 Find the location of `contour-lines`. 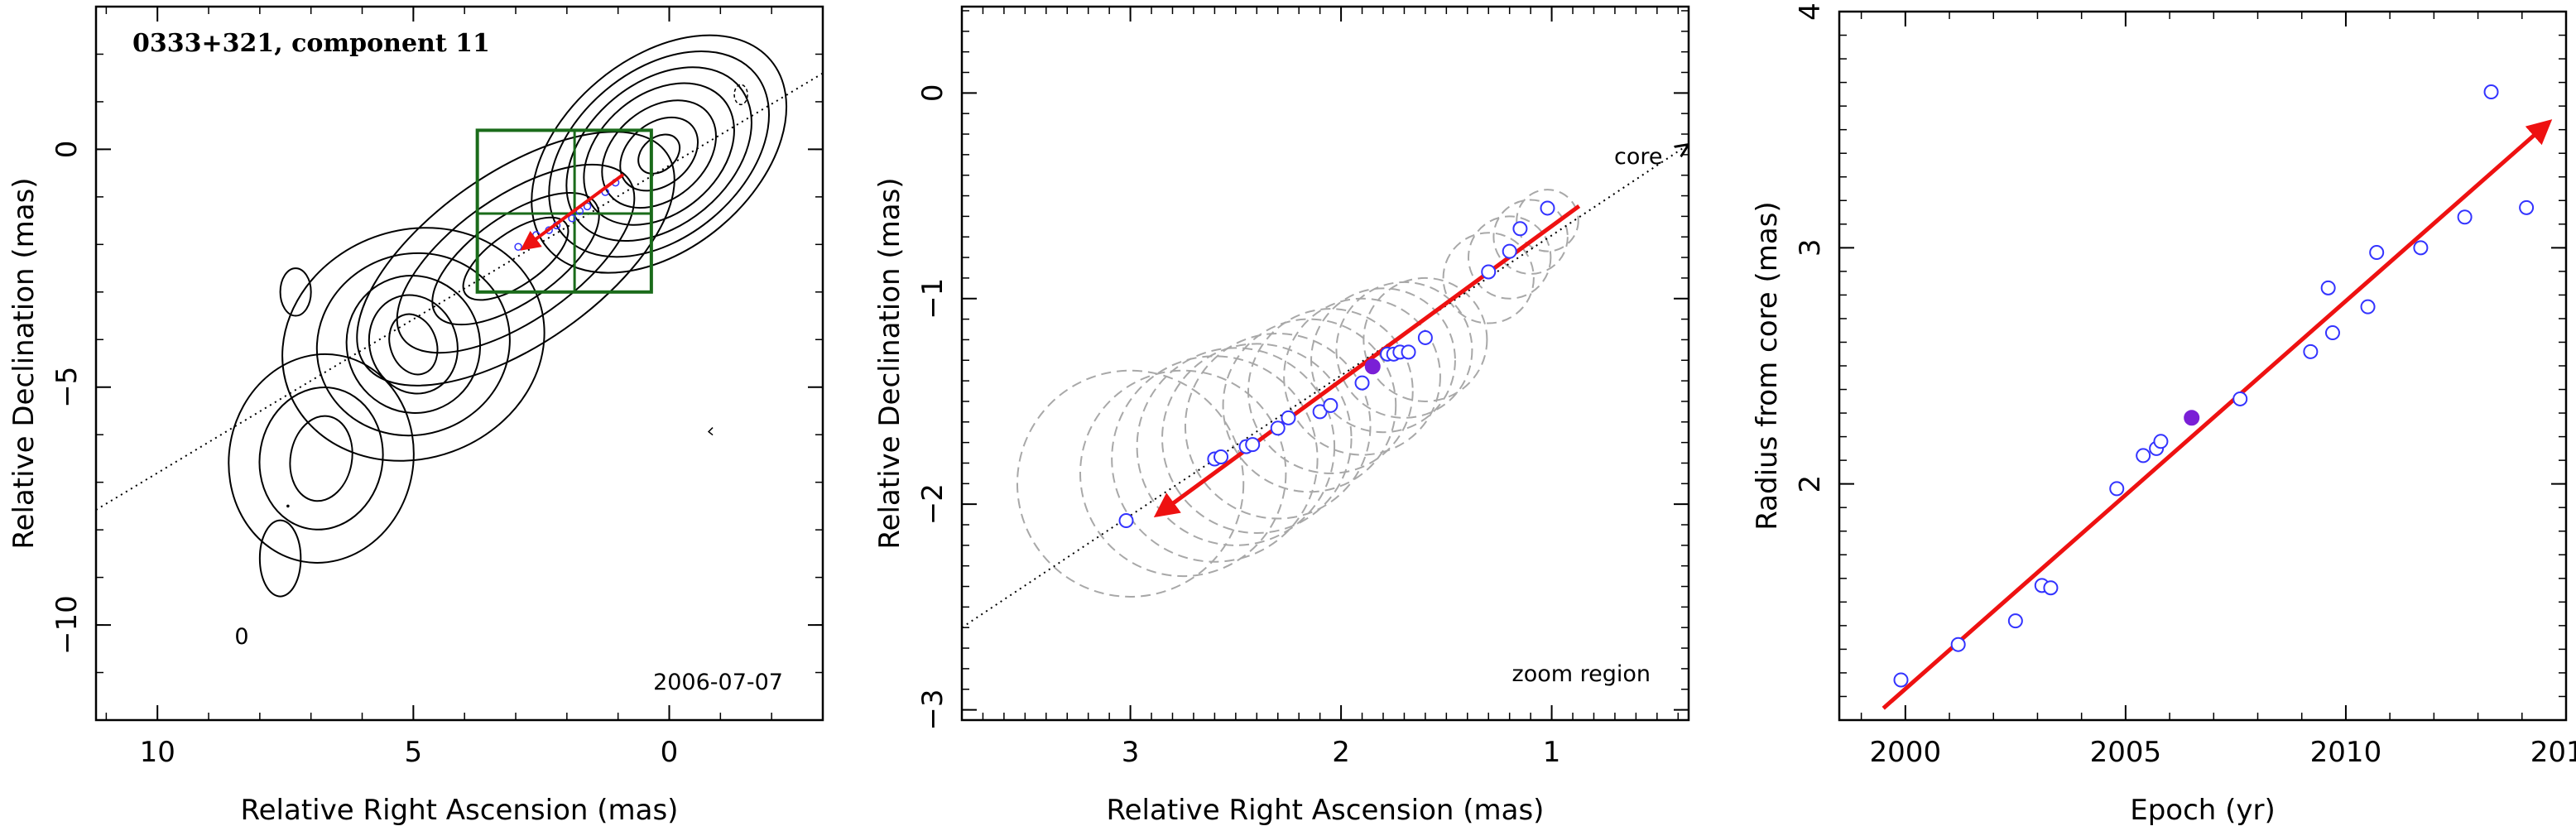

contour-lines is located at coordinates (508, 316).